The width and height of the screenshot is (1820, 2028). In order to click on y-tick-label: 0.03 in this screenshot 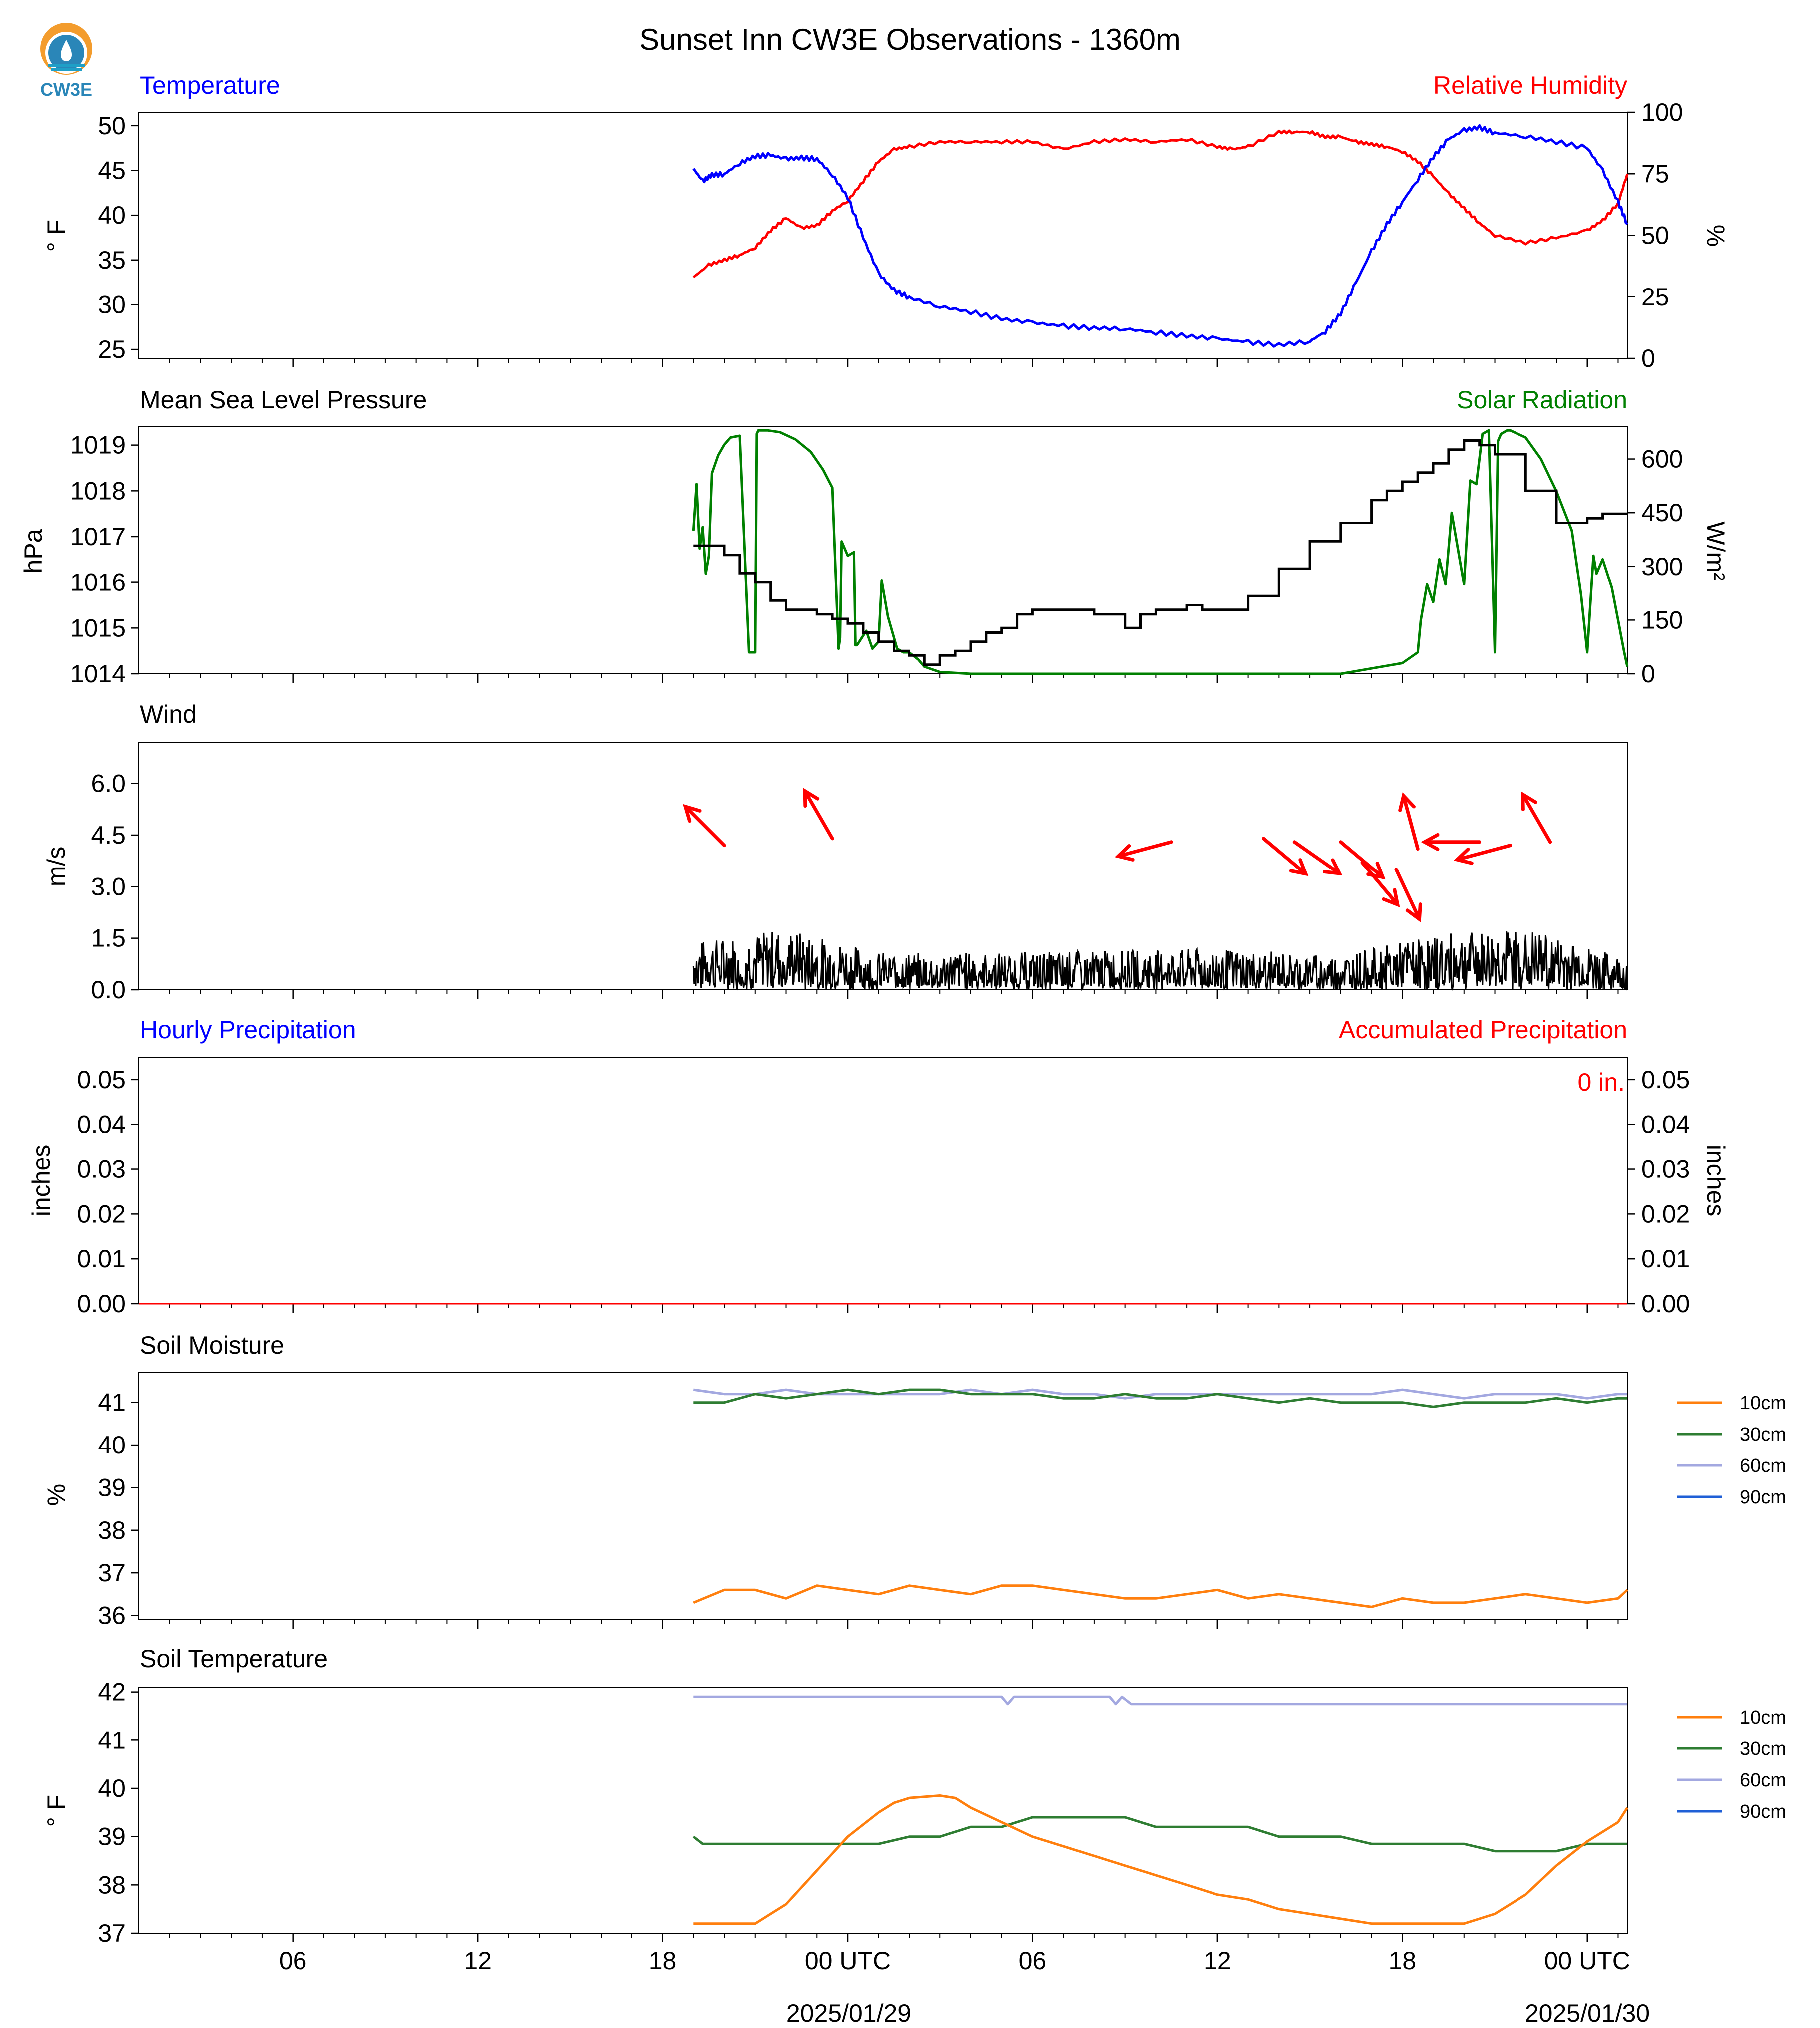, I will do `click(101, 1169)`.